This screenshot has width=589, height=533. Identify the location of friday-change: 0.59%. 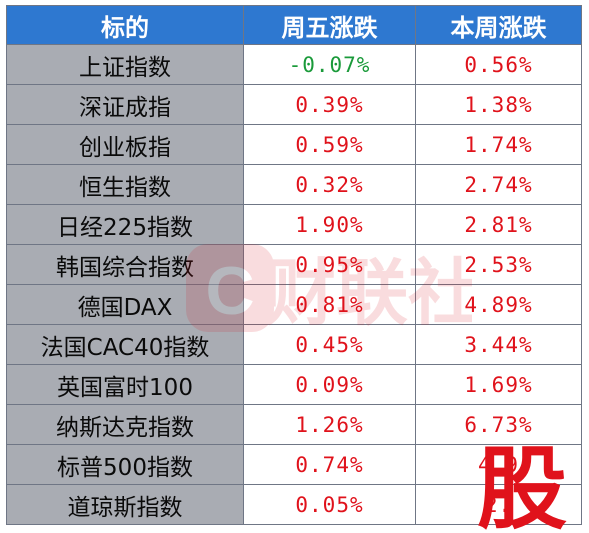
(330, 145).